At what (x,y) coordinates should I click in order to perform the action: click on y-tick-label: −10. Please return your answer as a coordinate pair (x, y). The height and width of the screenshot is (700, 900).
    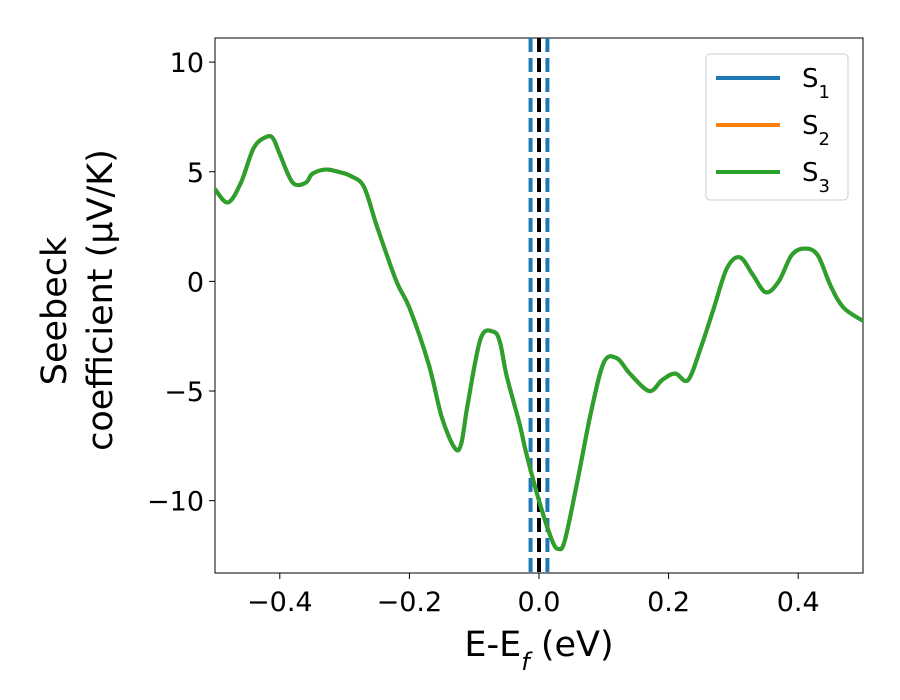
    Looking at the image, I should click on (175, 502).